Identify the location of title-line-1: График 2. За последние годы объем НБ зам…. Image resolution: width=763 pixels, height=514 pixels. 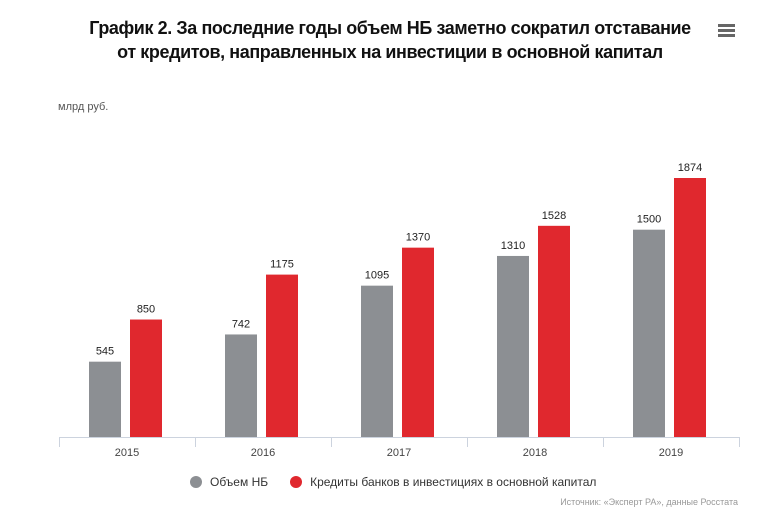
(390, 27).